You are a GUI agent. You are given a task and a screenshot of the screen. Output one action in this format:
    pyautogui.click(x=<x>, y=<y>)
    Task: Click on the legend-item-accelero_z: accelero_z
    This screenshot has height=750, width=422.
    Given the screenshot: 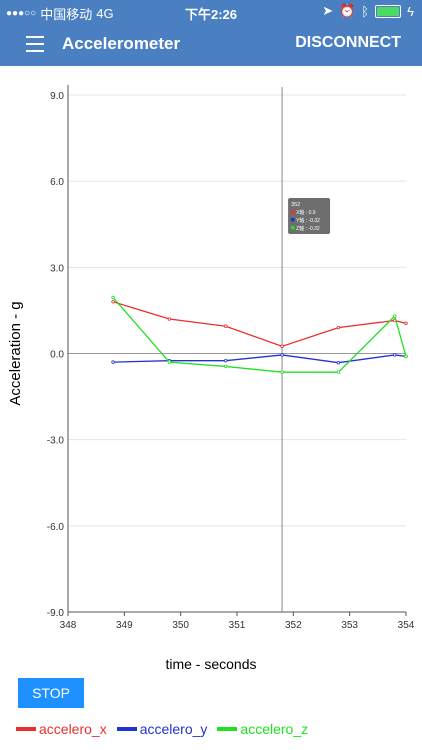 What is the action you would take?
    pyautogui.click(x=262, y=729)
    